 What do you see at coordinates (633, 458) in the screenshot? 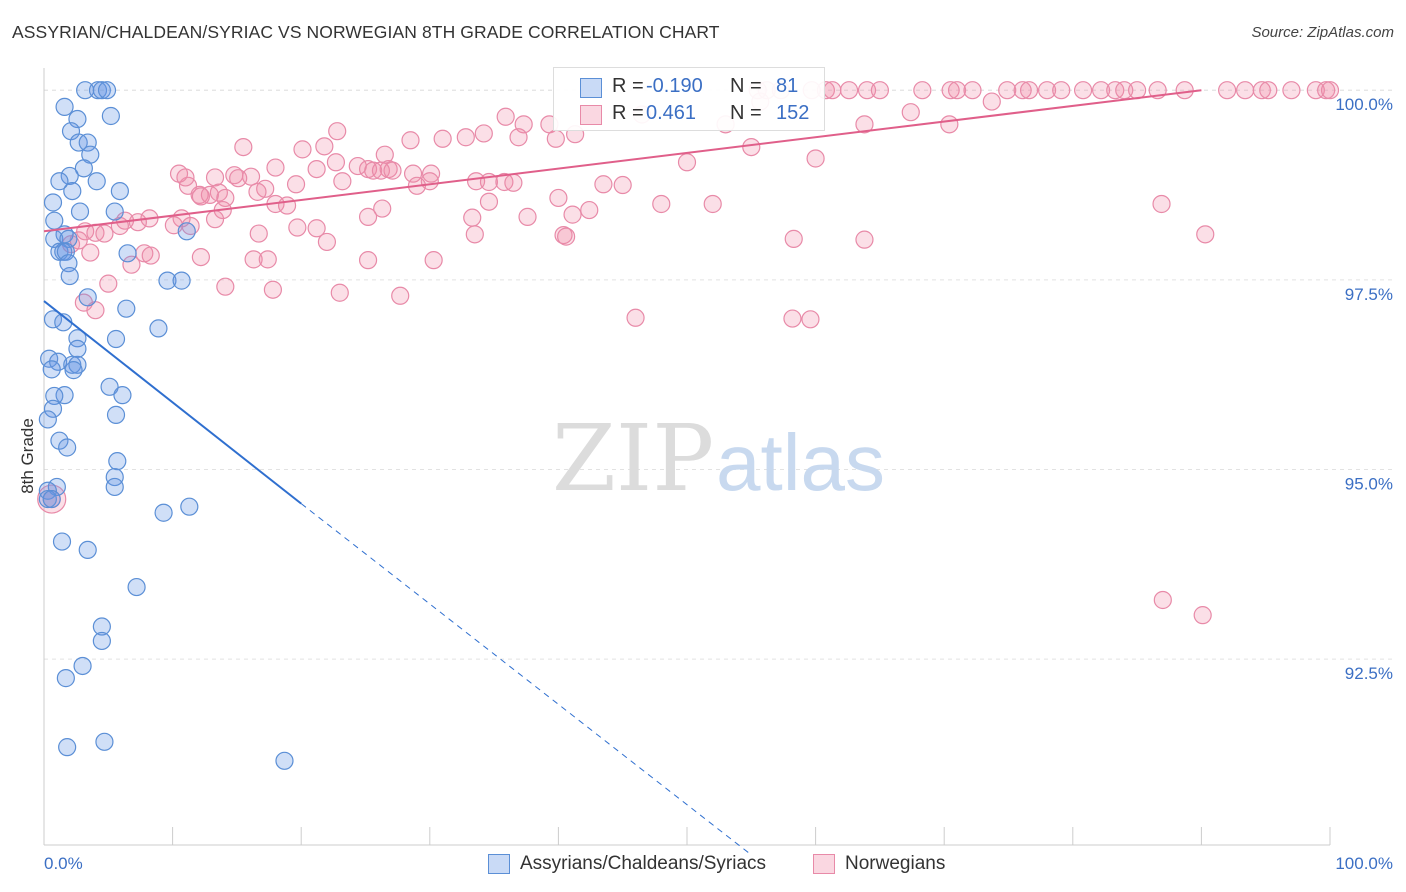
I see `watermark-zip: ZIP` at bounding box center [633, 458].